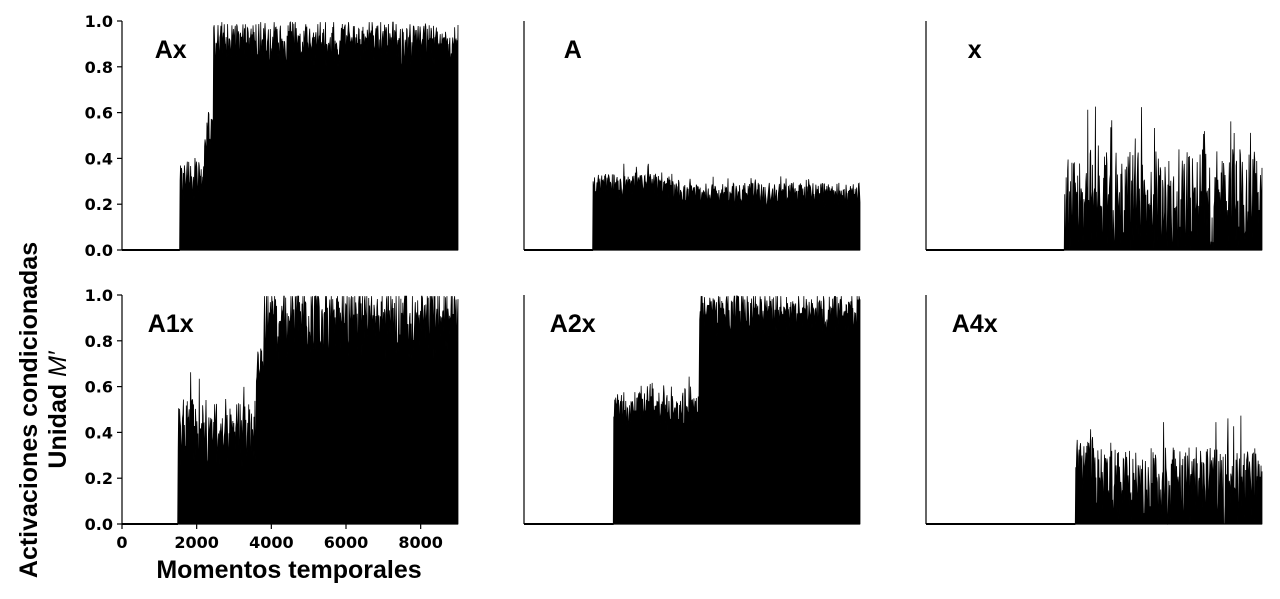 The width and height of the screenshot is (1280, 599). I want to click on y-axis-label-line1: Activaciones condicionadas, so click(29, 410).